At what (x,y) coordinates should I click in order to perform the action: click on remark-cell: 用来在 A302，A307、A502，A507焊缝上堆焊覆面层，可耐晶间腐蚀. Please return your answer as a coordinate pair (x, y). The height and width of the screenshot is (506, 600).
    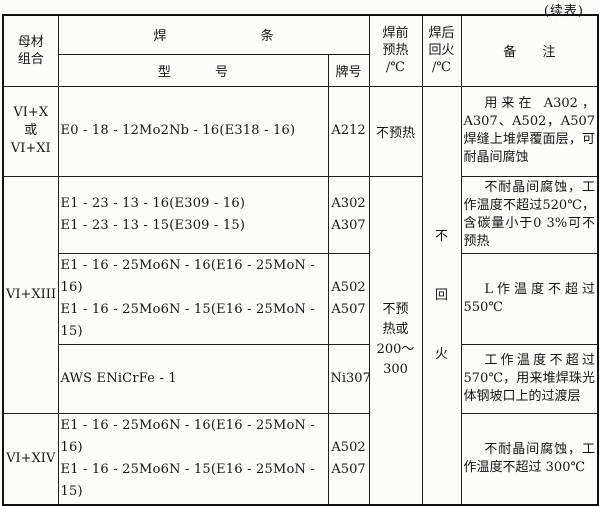
    Looking at the image, I should click on (529, 131).